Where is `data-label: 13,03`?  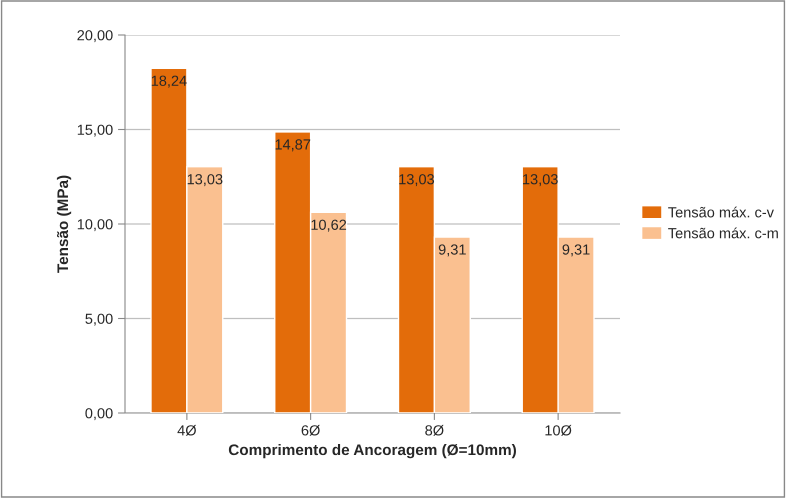
data-label: 13,03 is located at coordinates (205, 180).